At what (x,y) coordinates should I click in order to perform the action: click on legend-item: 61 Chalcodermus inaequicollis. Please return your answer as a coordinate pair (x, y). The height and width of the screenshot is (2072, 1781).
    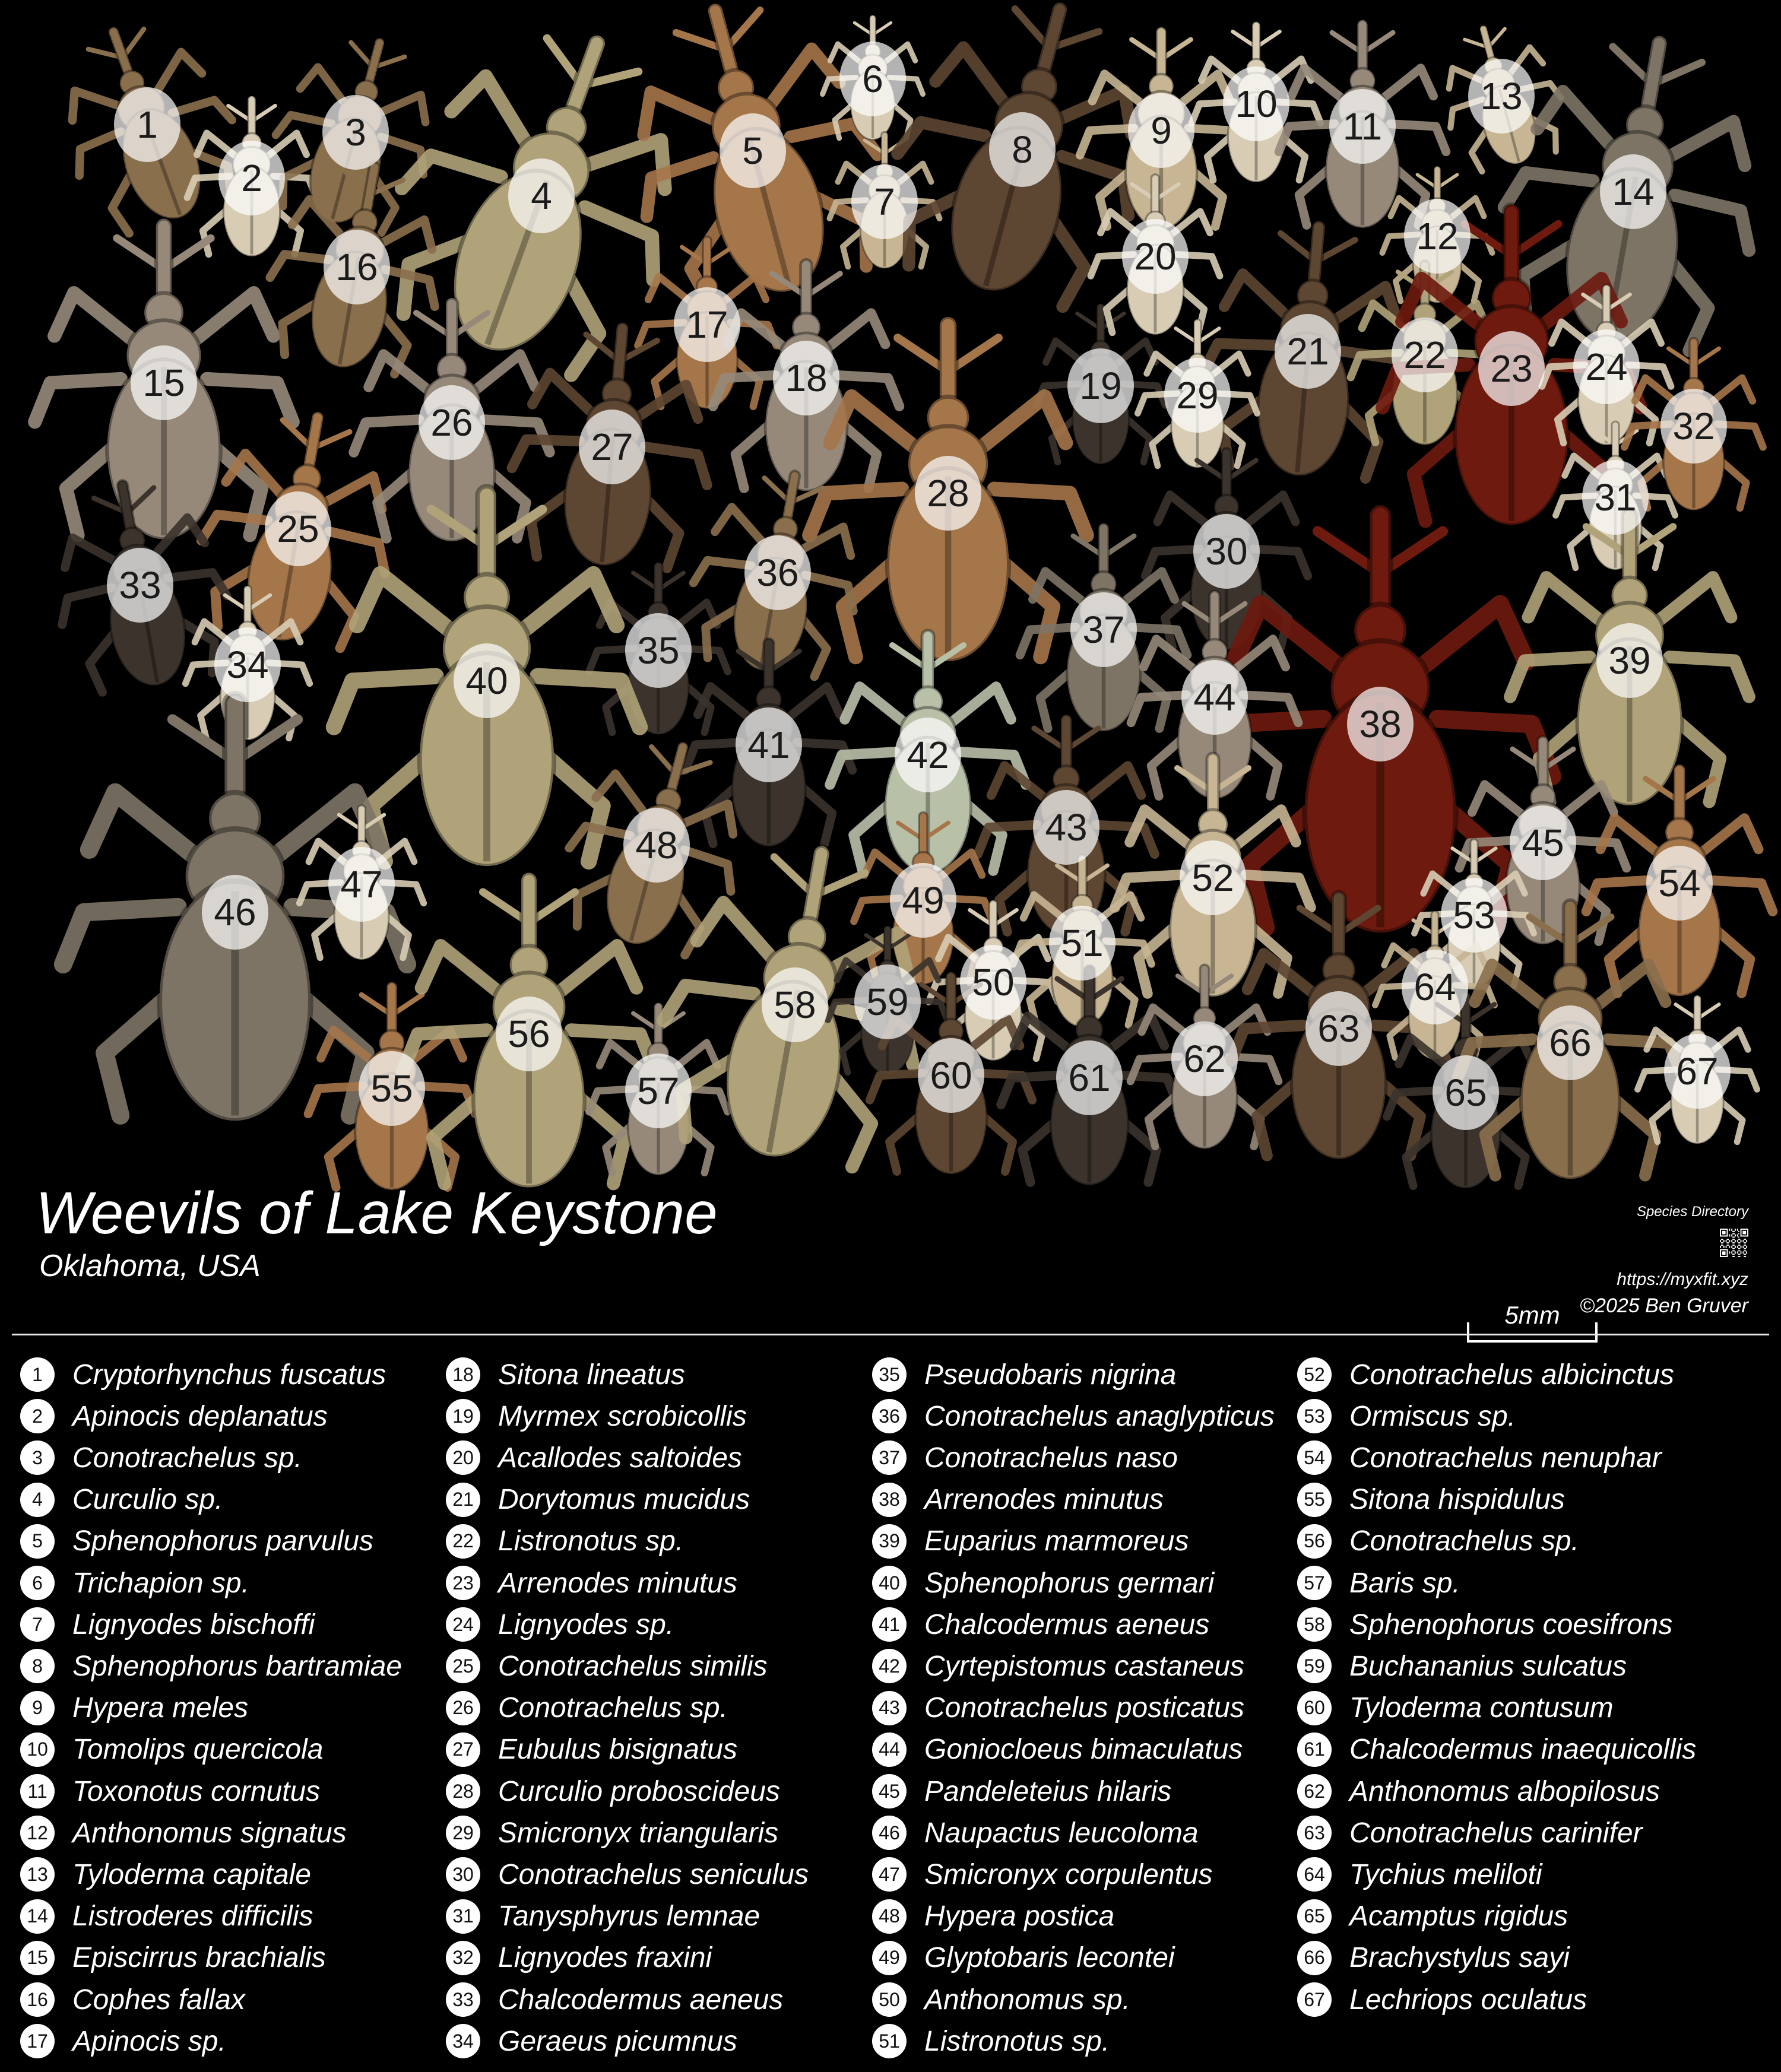
    Looking at the image, I should click on (1497, 1749).